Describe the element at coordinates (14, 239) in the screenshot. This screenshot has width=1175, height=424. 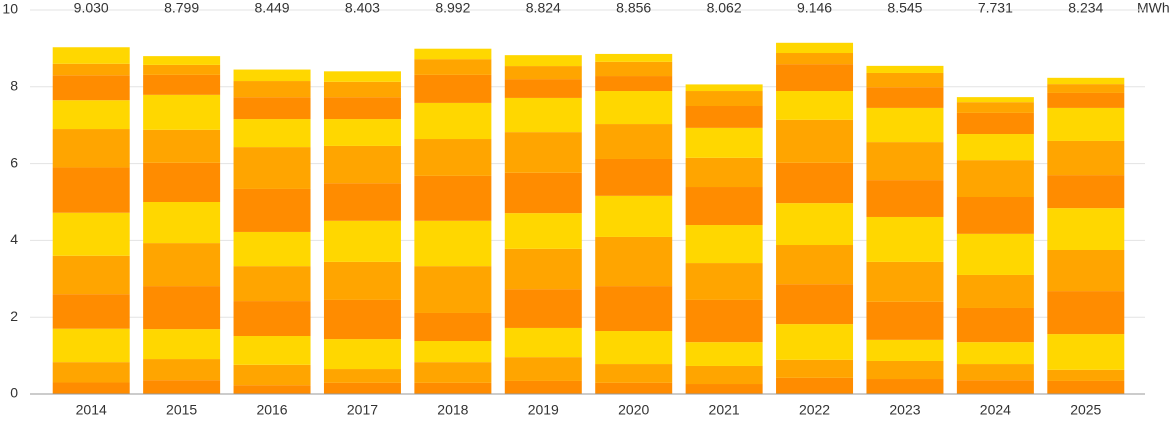
I see `y-tick-label: 4` at that location.